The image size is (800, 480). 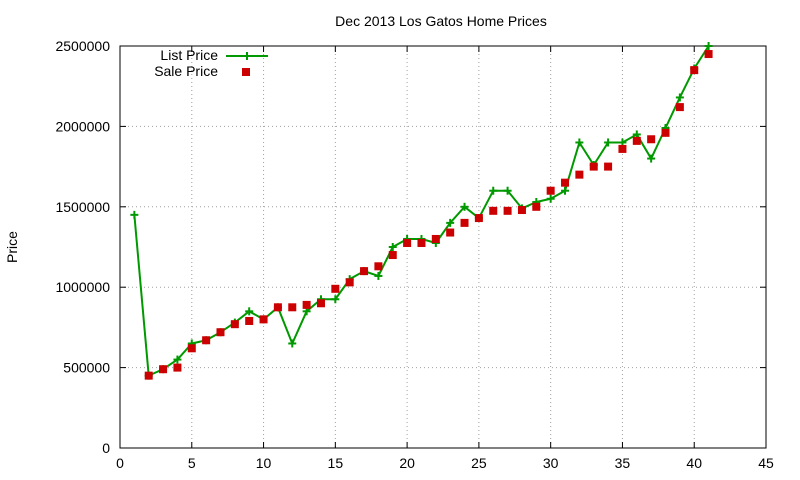 What do you see at coordinates (441, 21) in the screenshot?
I see `chart-title: Dec 2013 Los Gatos Home Prices` at bounding box center [441, 21].